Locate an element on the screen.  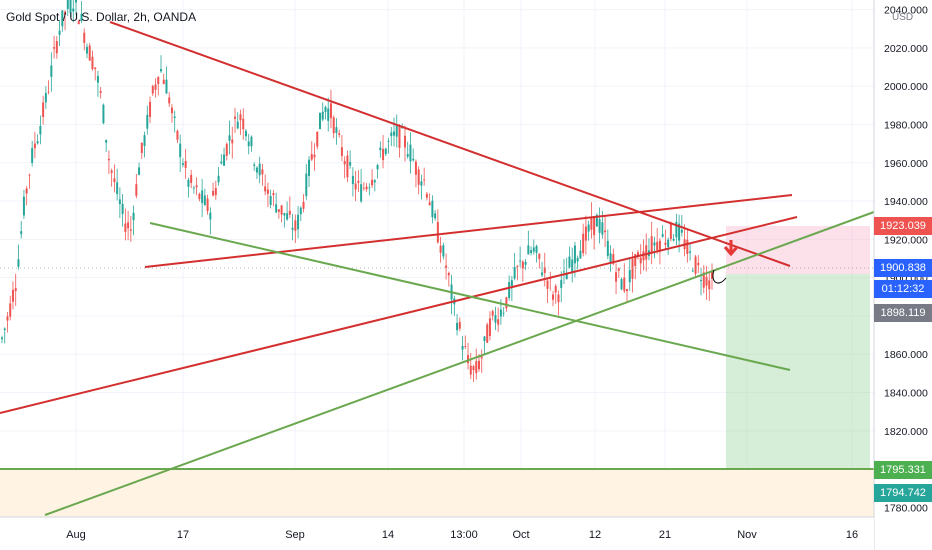
time-ticks: Aug 17 Sep 14 13:00 Oct 12 21 Nov 16 is located at coordinates (462, 535).